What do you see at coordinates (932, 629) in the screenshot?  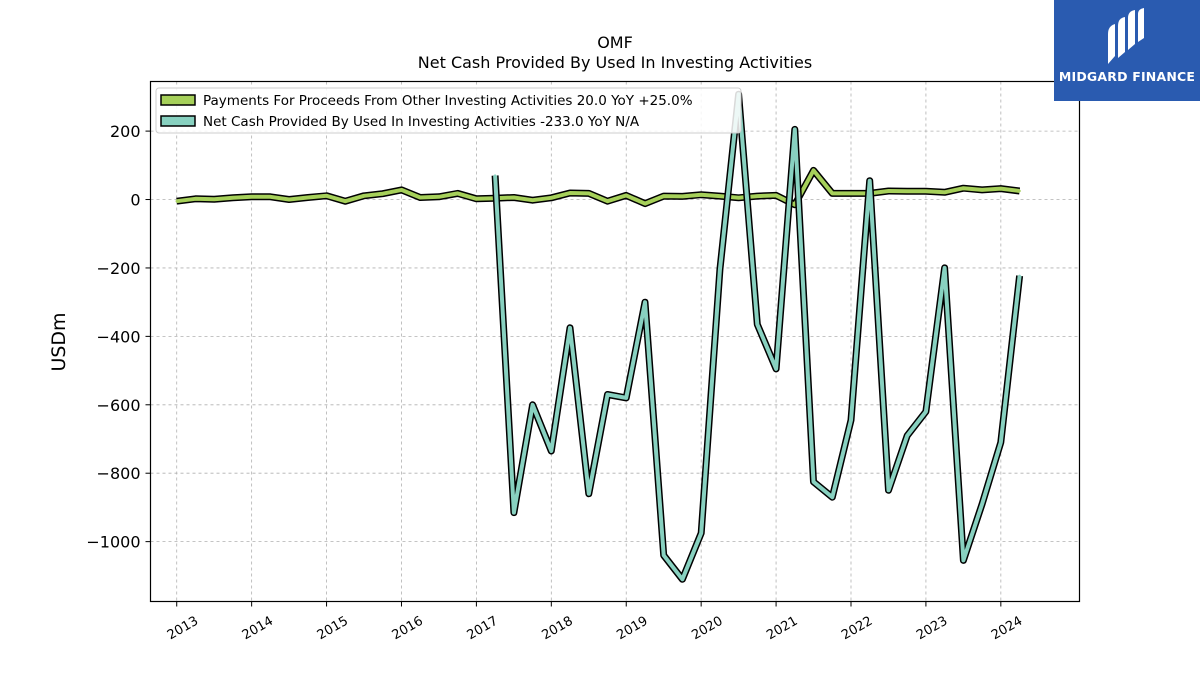 I see `x-tick-label: 2023` at bounding box center [932, 629].